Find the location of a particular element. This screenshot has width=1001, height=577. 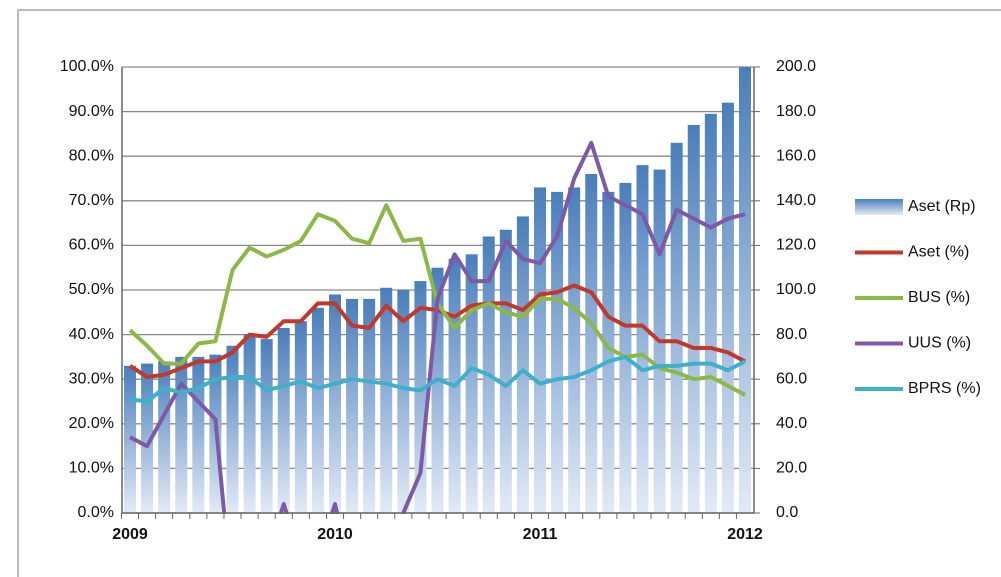

y-tick-label: 70.0% is located at coordinates (91, 200).